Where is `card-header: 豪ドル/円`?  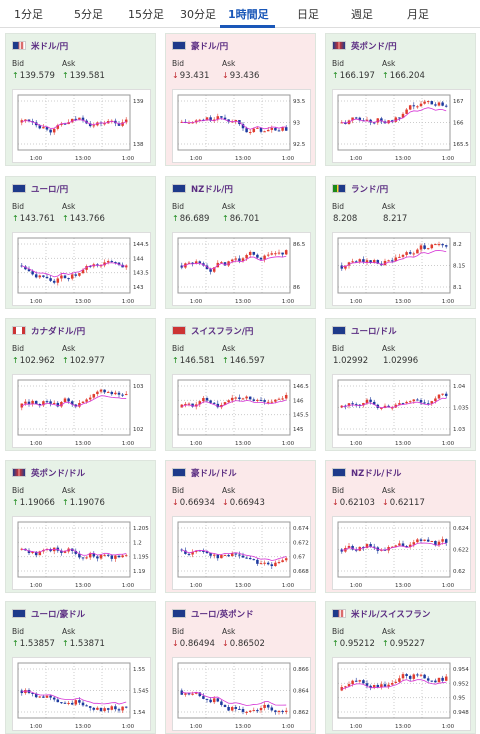
card-header: 豪ドル/円 is located at coordinates (200, 45).